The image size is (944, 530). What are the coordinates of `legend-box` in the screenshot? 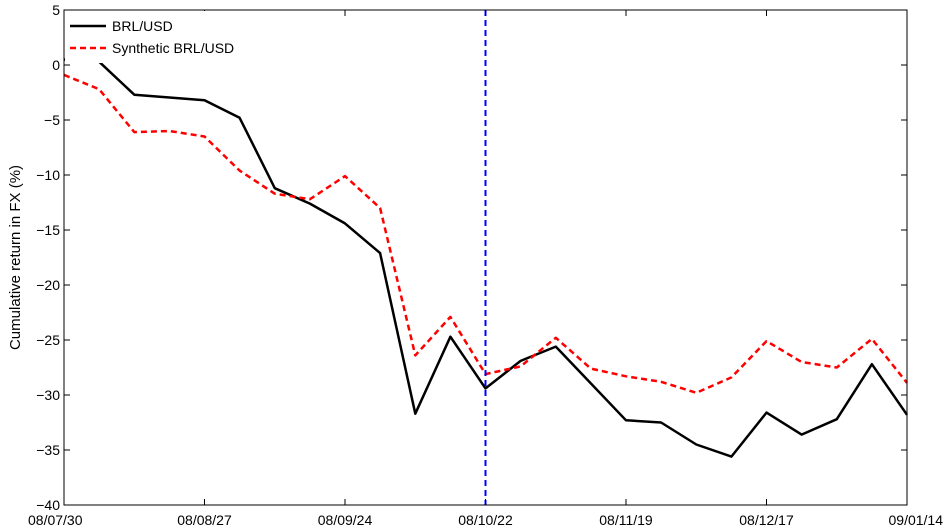 It's located at (172, 37).